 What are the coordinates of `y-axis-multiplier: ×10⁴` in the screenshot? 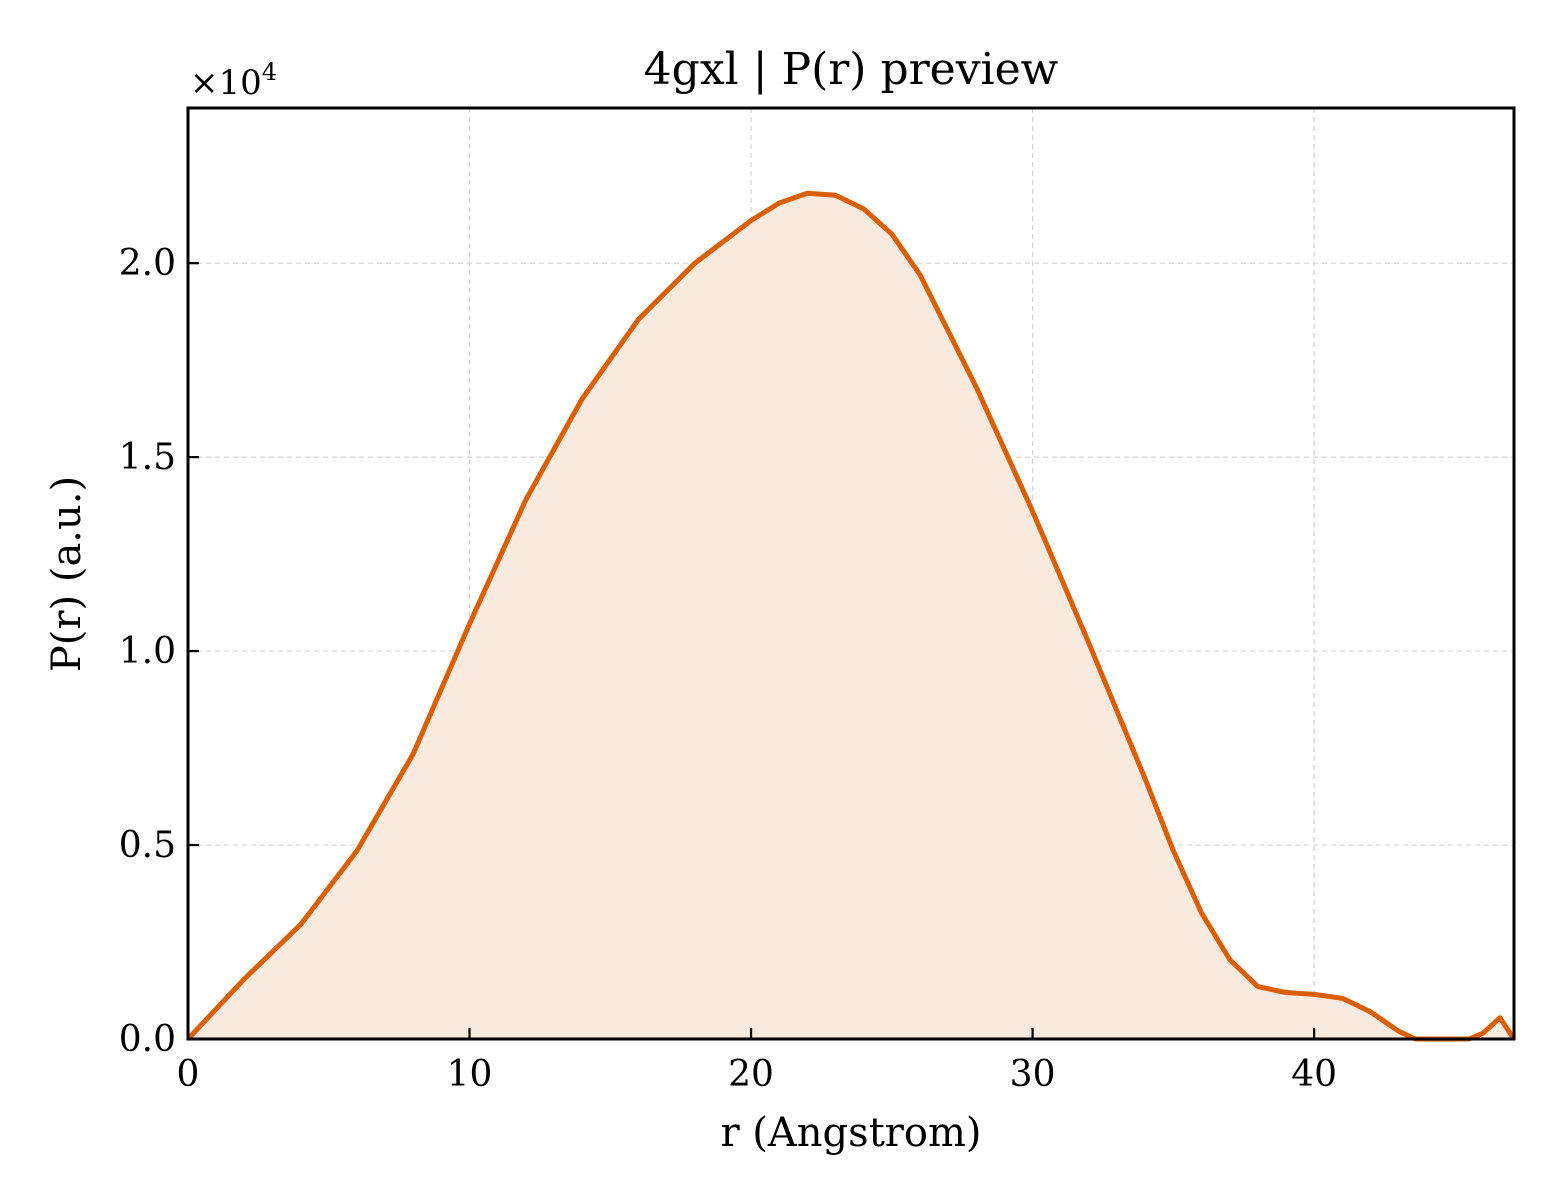 It's located at (233, 80).